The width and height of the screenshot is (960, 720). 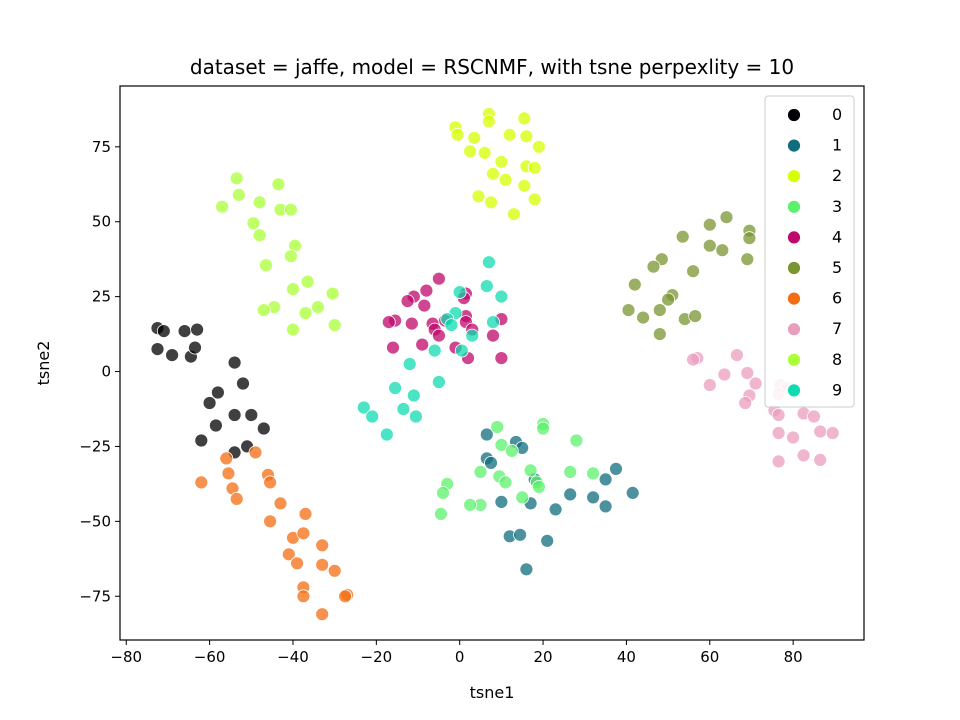 I want to click on y-tick-label: 0, so click(x=106, y=372).